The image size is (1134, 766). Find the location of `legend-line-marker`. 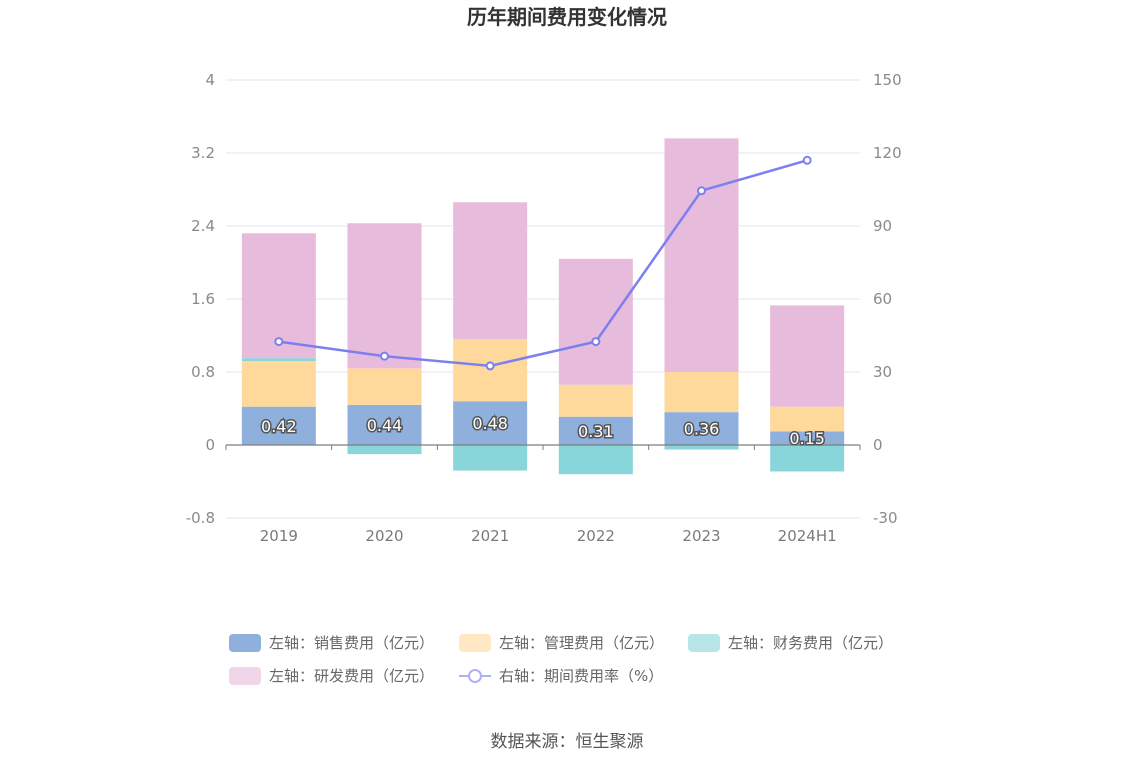

legend-line-marker is located at coordinates (475, 676).